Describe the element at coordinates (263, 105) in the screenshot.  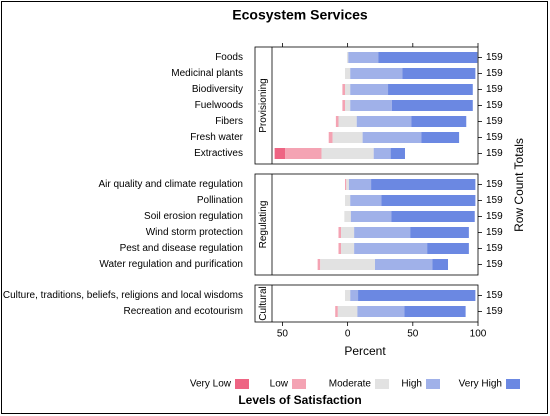
I see `panel-label: Provisioning` at that location.